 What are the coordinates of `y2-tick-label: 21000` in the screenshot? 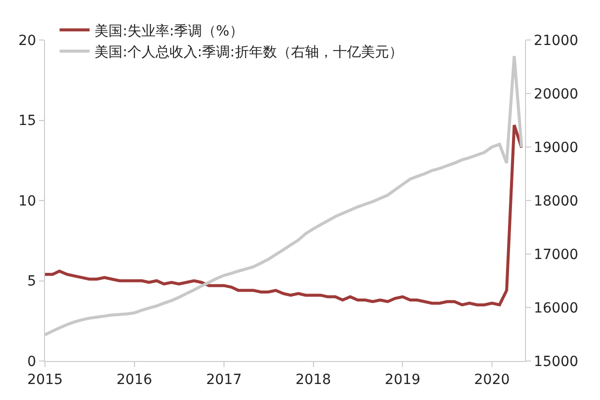 It's located at (556, 40).